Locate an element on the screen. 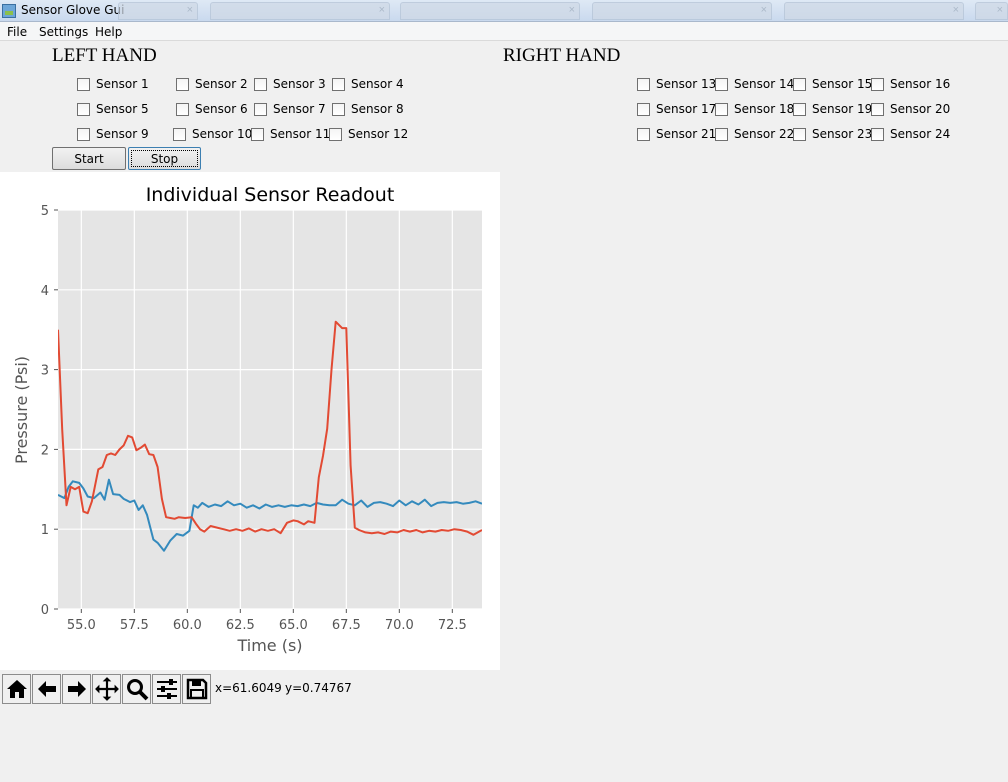  x-tick-label: 60.0 is located at coordinates (187, 625).